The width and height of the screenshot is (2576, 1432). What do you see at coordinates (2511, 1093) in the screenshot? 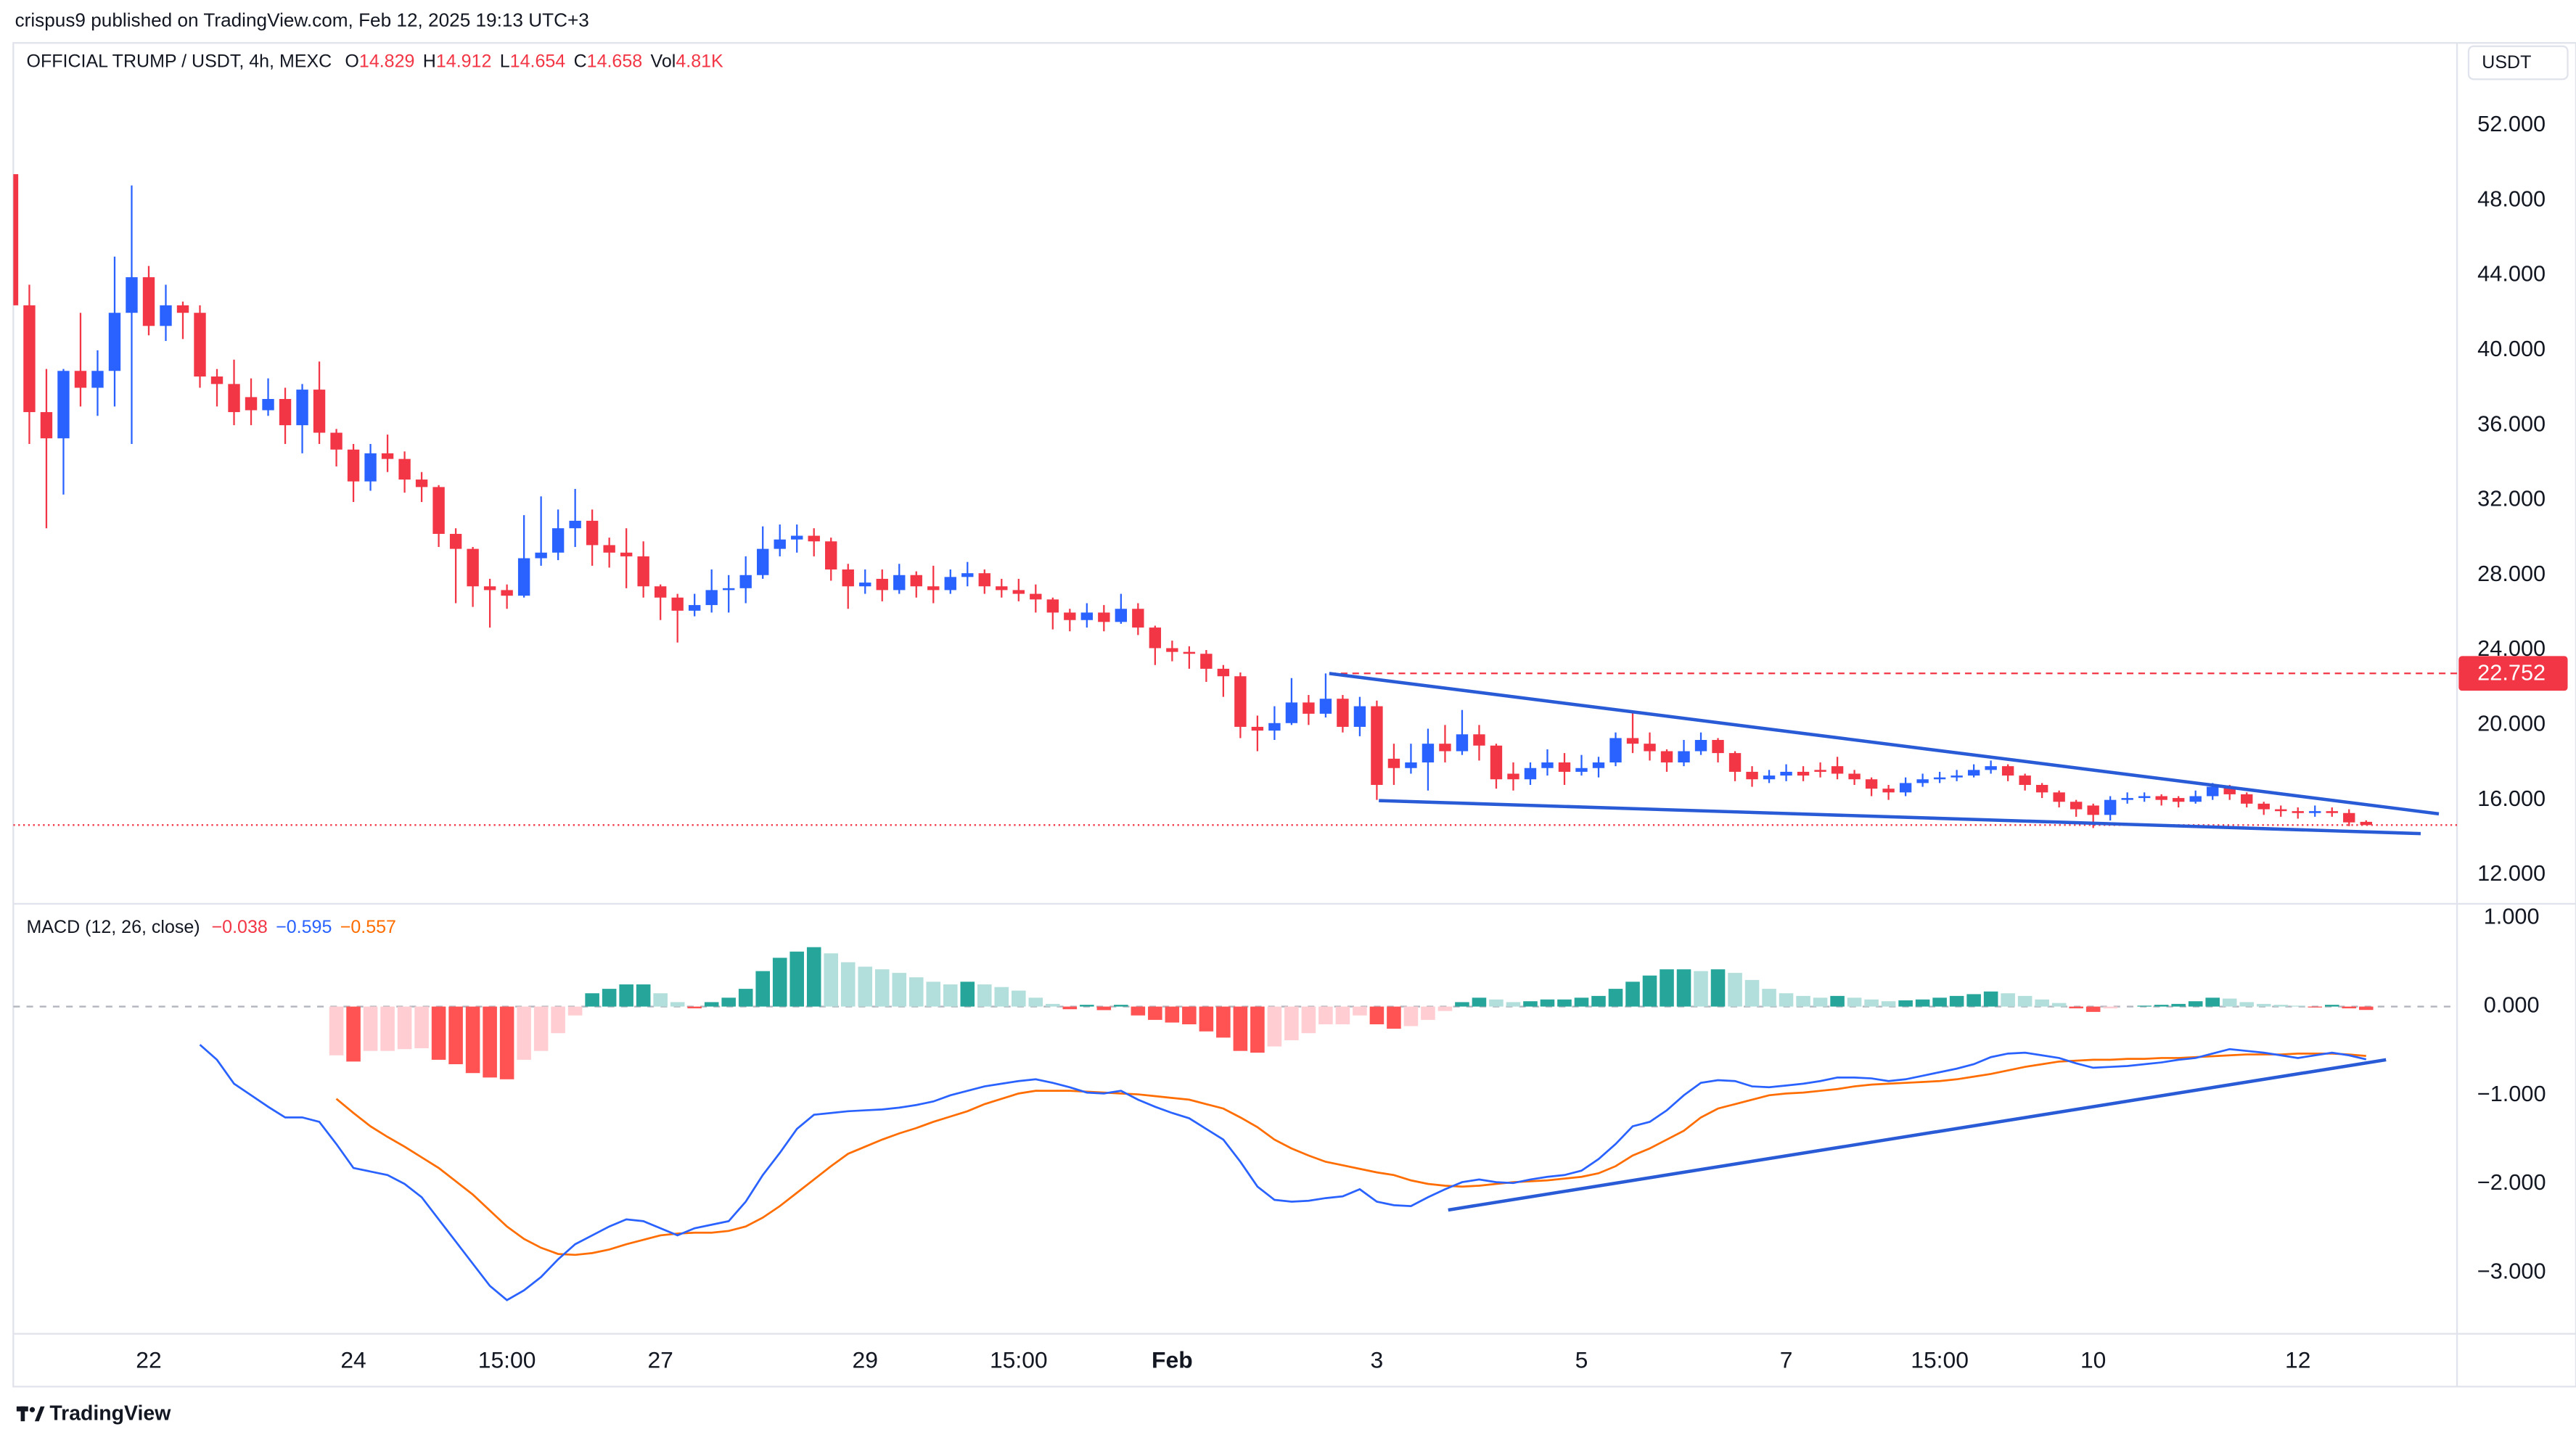
I see `y-tick-label: −1.000` at bounding box center [2511, 1093].